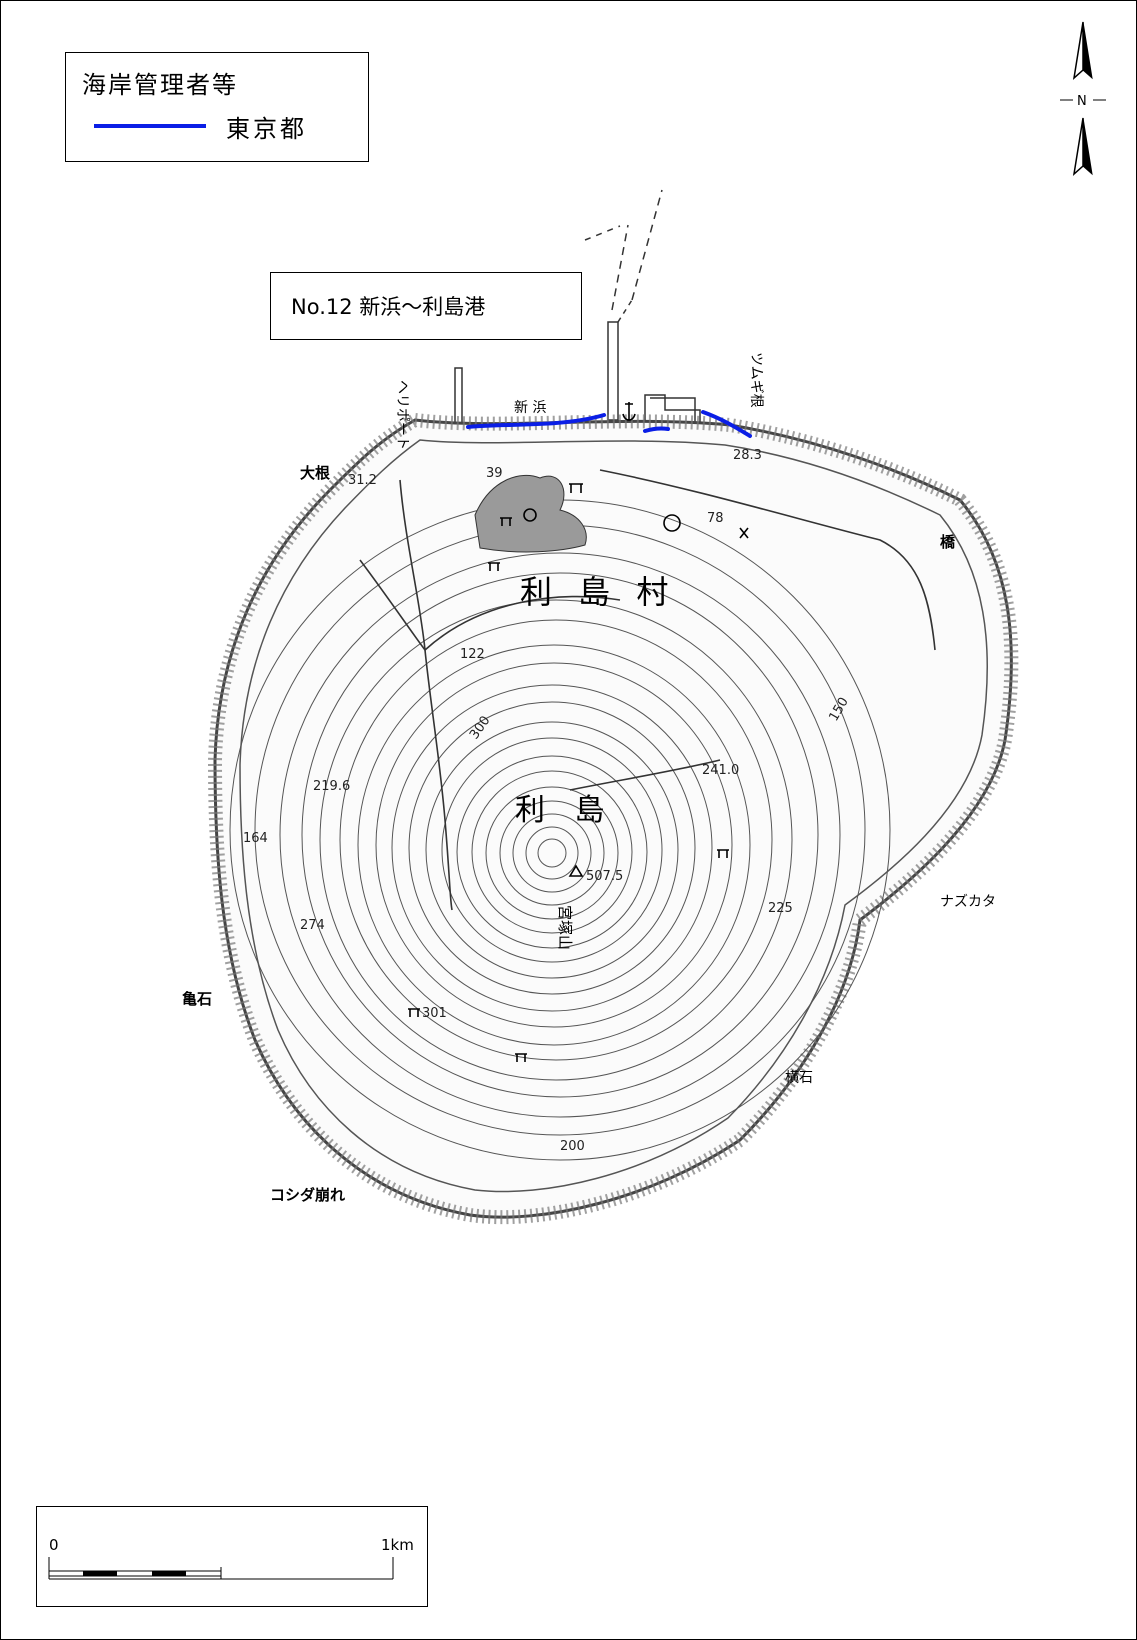  What do you see at coordinates (1082, 101) in the screenshot?
I see `north-label: N` at bounding box center [1082, 101].